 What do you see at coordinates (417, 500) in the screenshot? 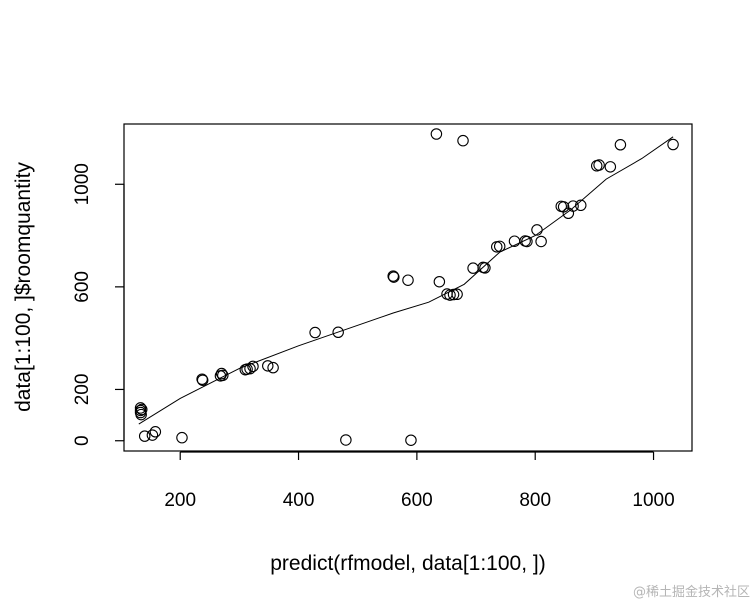
I see `x-tick-label: 600` at bounding box center [417, 500].